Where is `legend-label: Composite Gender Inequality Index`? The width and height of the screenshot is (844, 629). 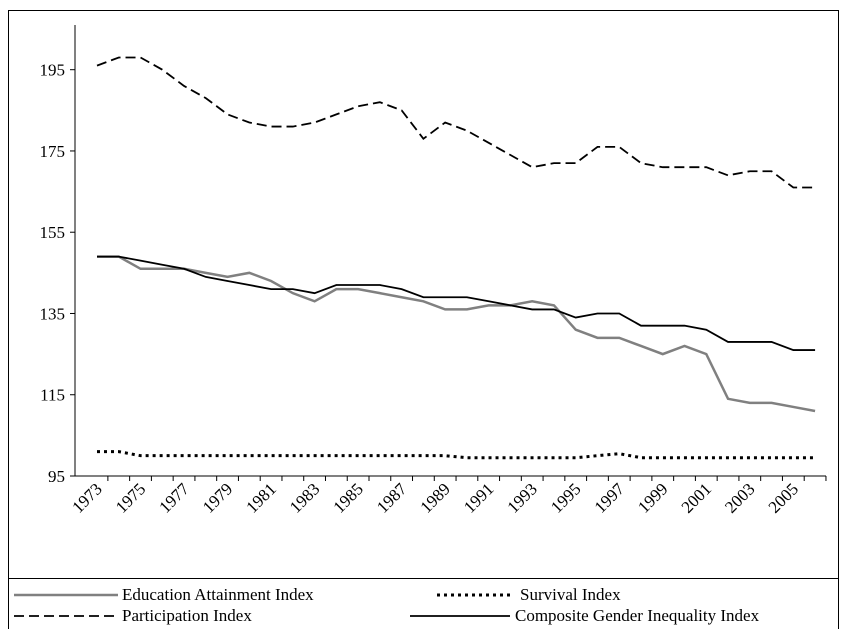
legend-label: Composite Gender Inequality Index is located at coordinates (637, 615).